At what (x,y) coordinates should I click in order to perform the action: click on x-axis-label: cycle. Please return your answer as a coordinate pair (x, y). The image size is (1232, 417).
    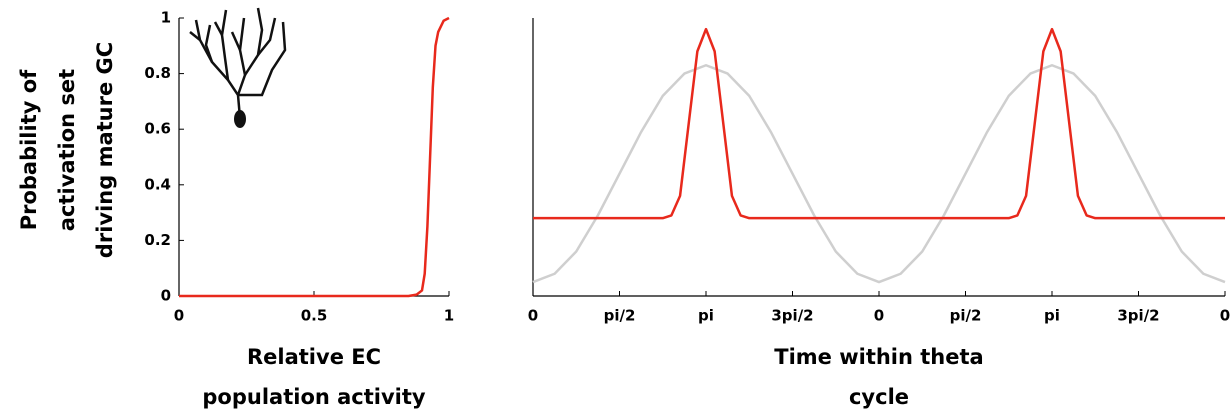
    Looking at the image, I should click on (879, 397).